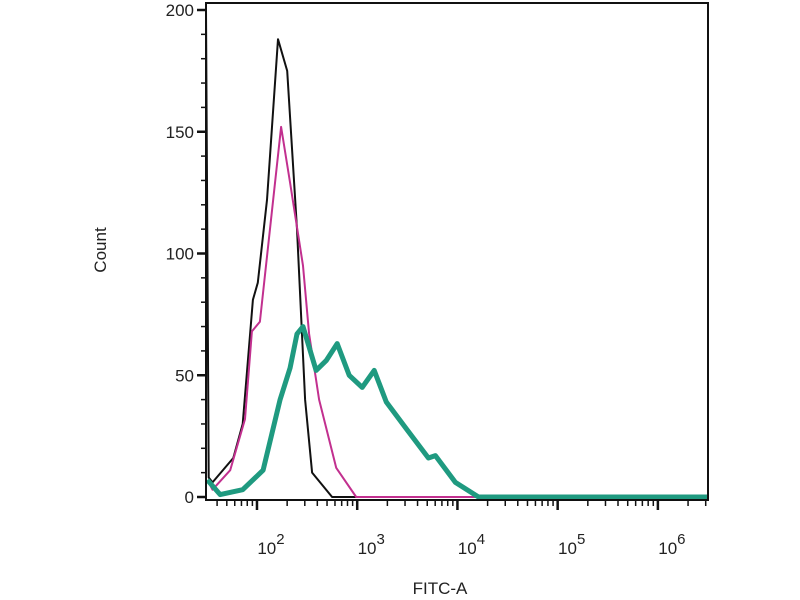  Describe the element at coordinates (440, 588) in the screenshot. I see `x-axis-label: FITC-A` at that location.